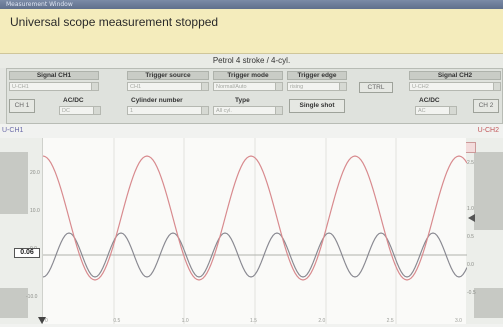 The height and width of the screenshot is (327, 503). I want to click on ch2-tick-label: -0.5, so click(471, 293).